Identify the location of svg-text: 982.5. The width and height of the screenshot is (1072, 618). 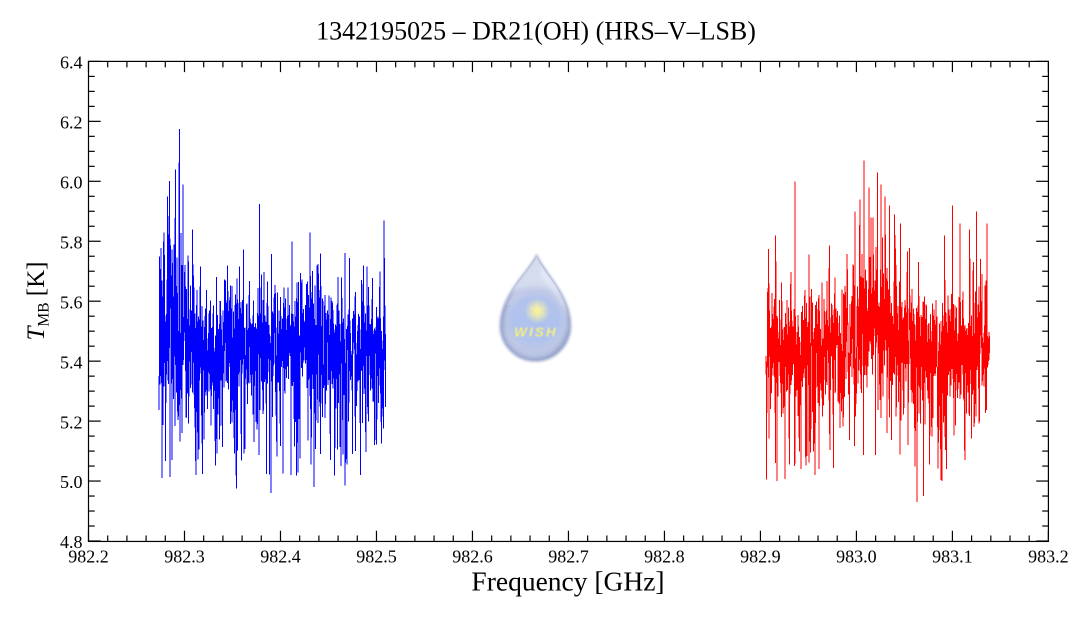
(376, 556).